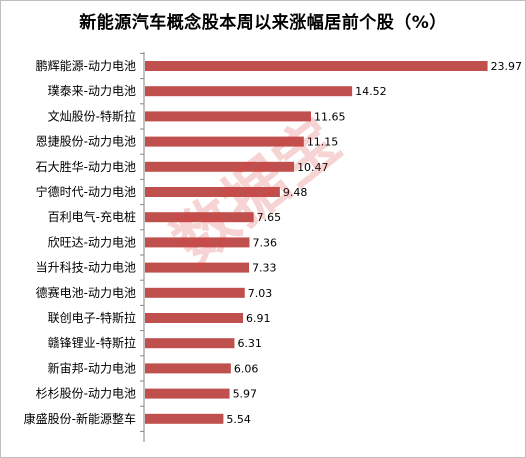  Describe the element at coordinates (92, 242) in the screenshot. I see `category-label: 欣旺达-动力电池` at that location.